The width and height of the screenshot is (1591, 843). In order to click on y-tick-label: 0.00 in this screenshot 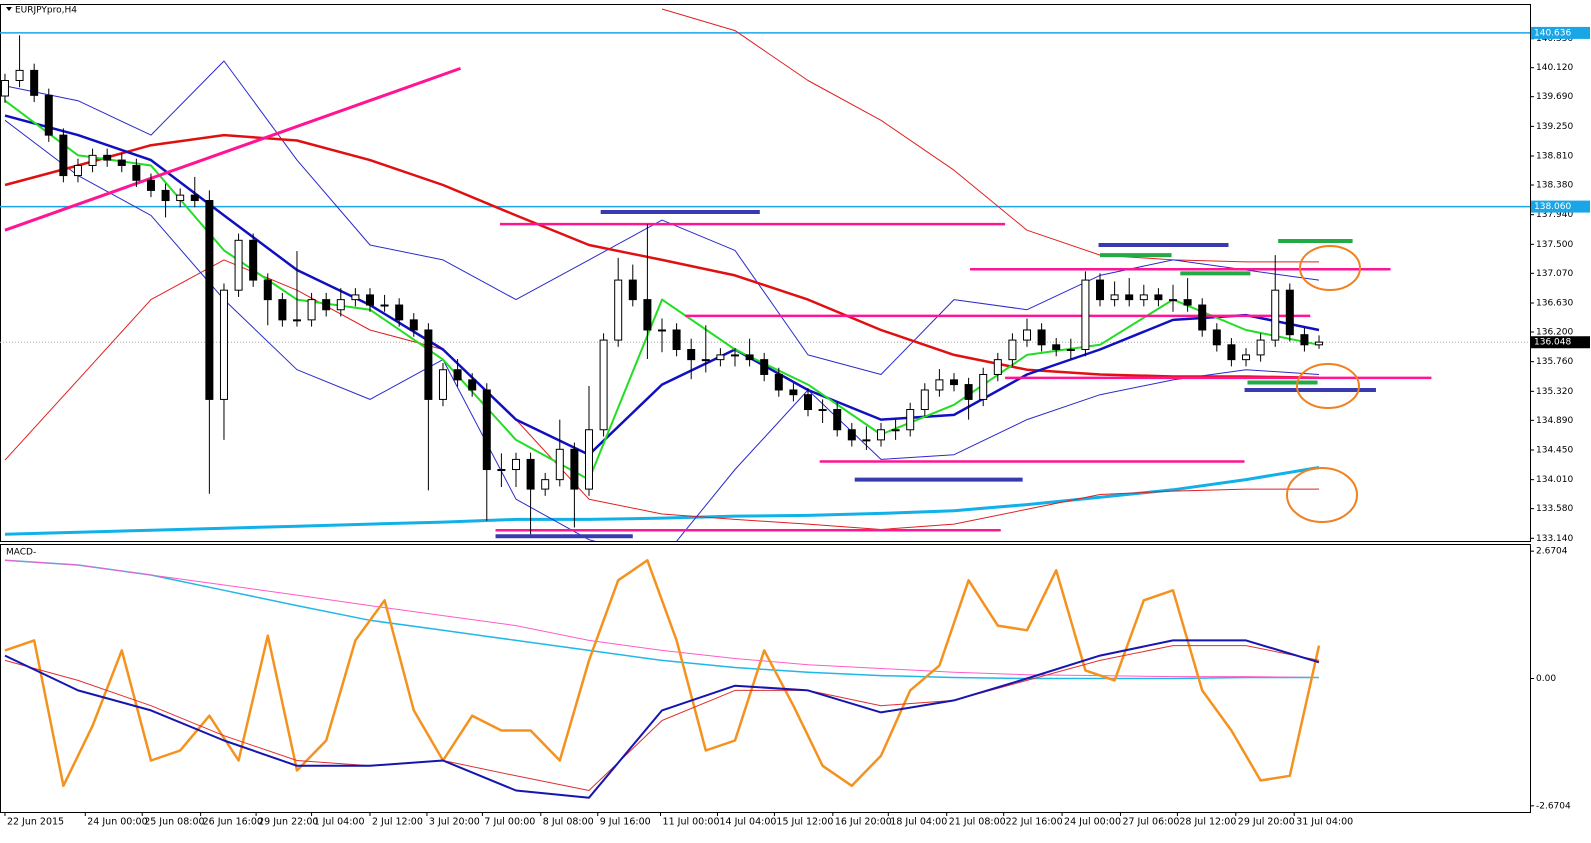, I will do `click(1546, 679)`.